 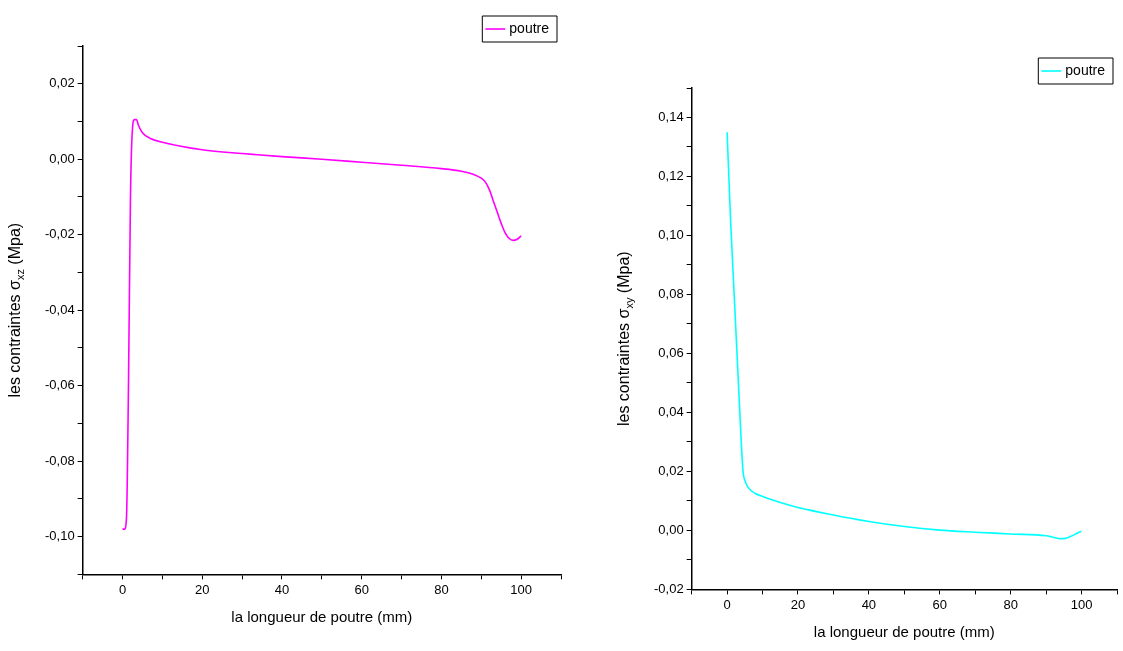 What do you see at coordinates (59, 460) in the screenshot?
I see `y-tick-label: -0,08` at bounding box center [59, 460].